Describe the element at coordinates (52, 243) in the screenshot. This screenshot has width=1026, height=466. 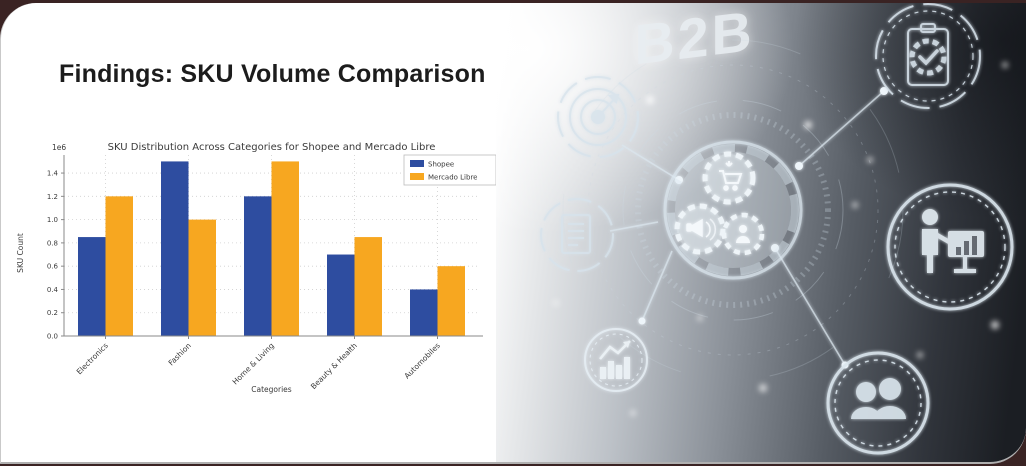
I see `svg-text: 0.8` at that location.